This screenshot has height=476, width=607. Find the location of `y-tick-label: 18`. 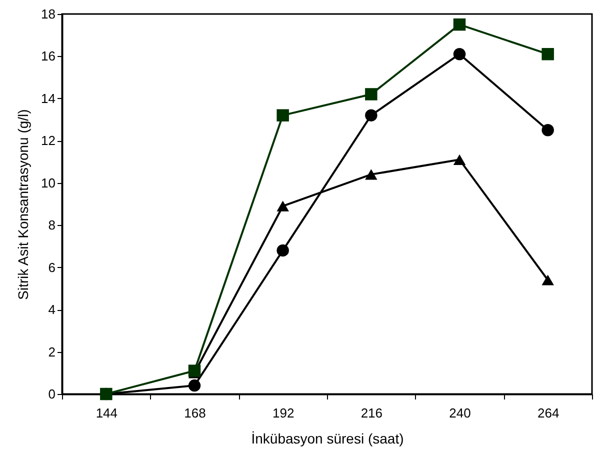

y-tick-label: 18 is located at coordinates (48, 14).